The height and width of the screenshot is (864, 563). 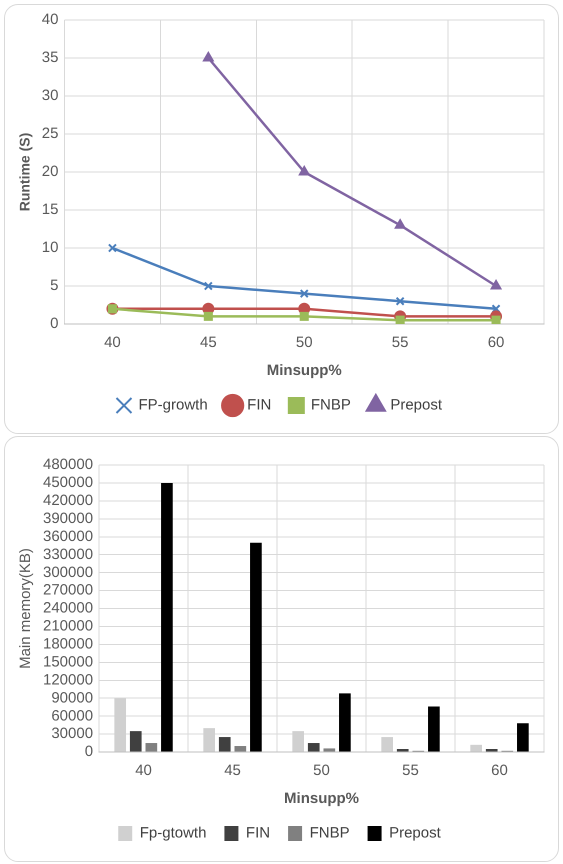 What do you see at coordinates (50, 57) in the screenshot?
I see `y-tick-label: 35` at bounding box center [50, 57].